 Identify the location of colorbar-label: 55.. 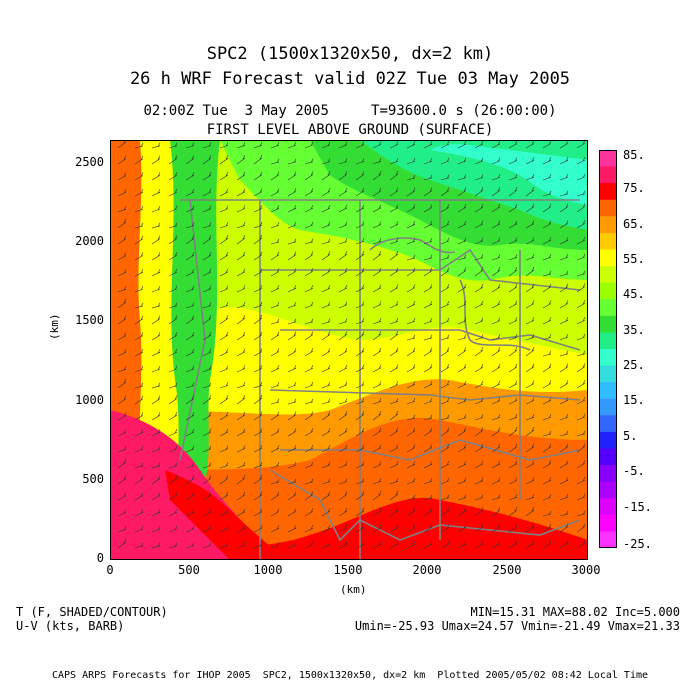
(634, 259).